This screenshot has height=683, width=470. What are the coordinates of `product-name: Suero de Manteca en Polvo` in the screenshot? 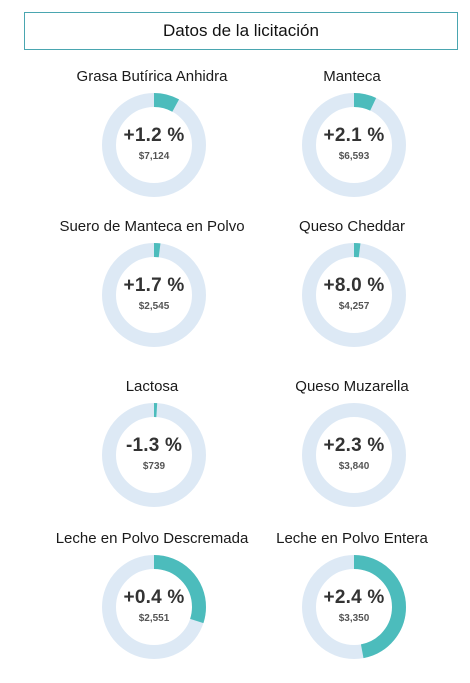 It's located at (152, 226).